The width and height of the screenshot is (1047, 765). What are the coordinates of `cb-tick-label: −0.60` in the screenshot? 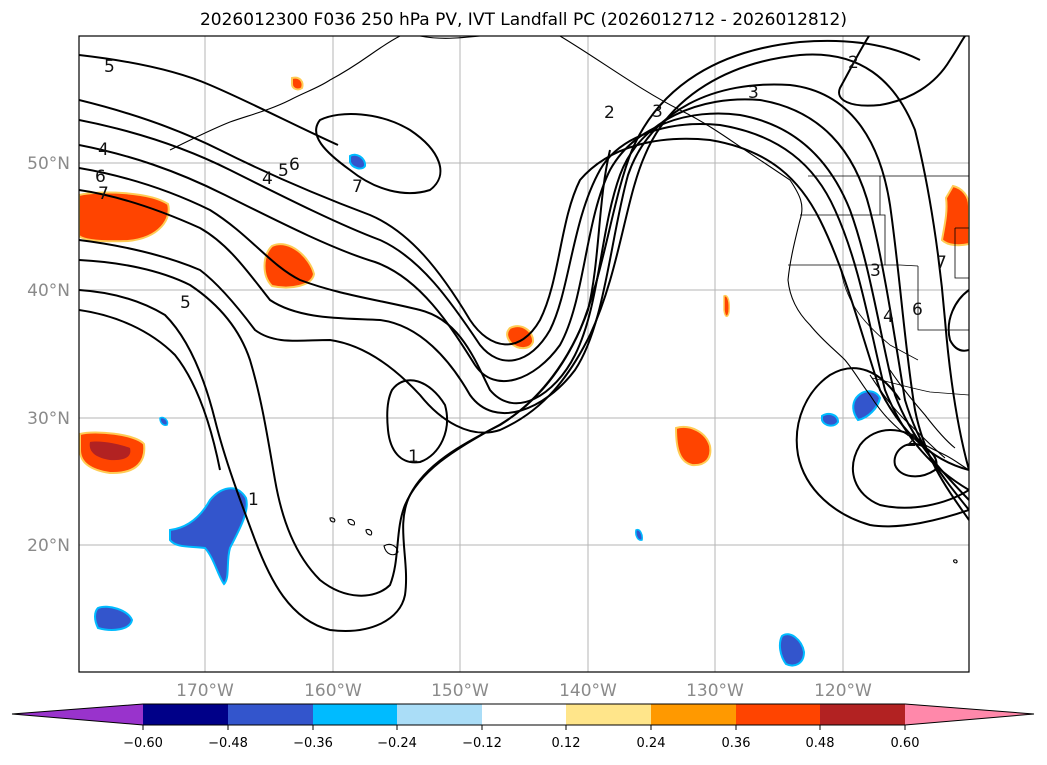 It's located at (143, 743).